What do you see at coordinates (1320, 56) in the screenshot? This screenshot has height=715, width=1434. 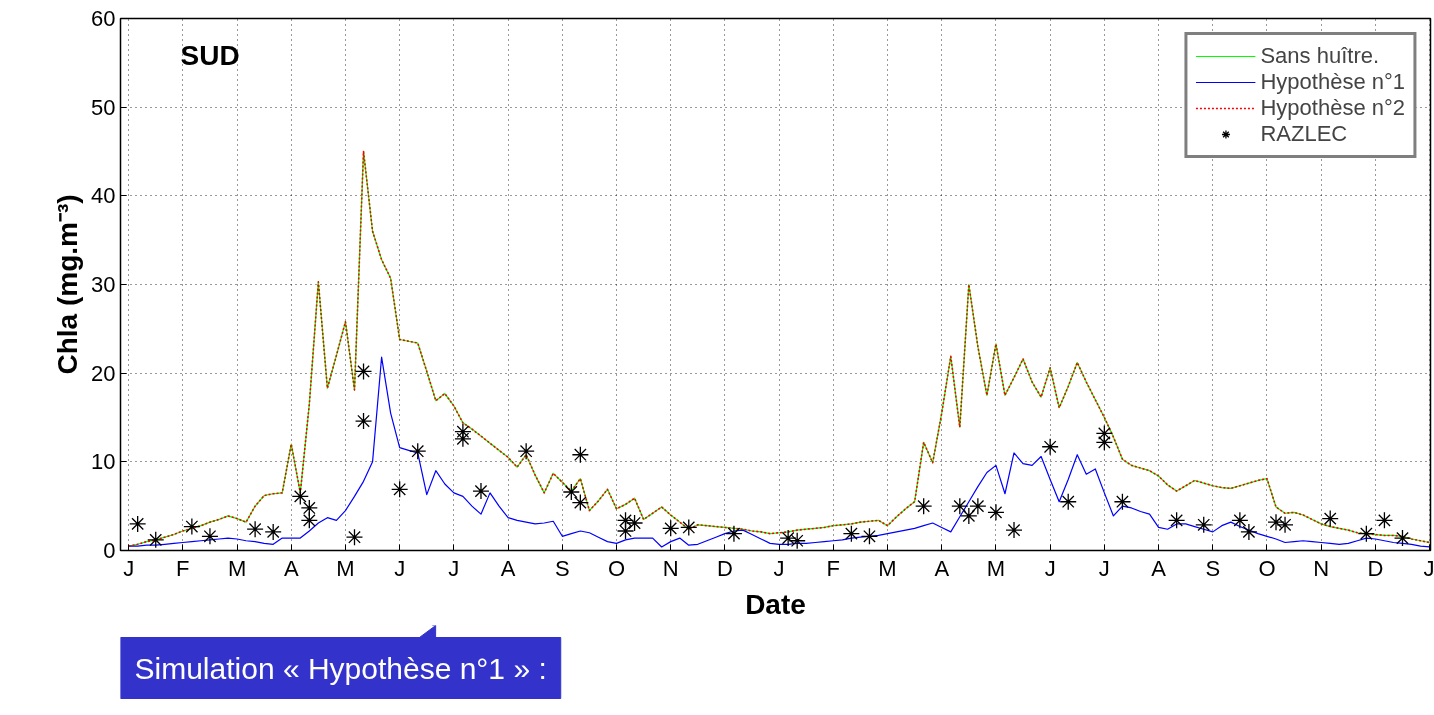 I see `legend-label: Sans huître.` at bounding box center [1320, 56].